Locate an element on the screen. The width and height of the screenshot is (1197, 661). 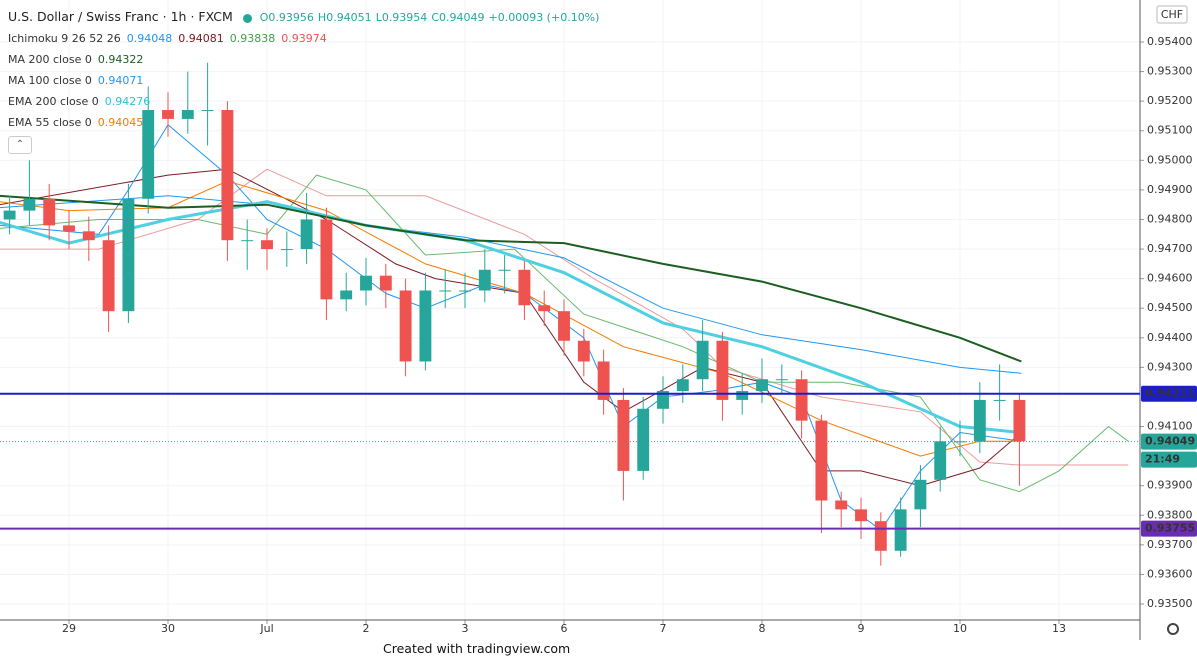
indicator-row: MA 100 close 0 0.94071 is located at coordinates (305, 80).